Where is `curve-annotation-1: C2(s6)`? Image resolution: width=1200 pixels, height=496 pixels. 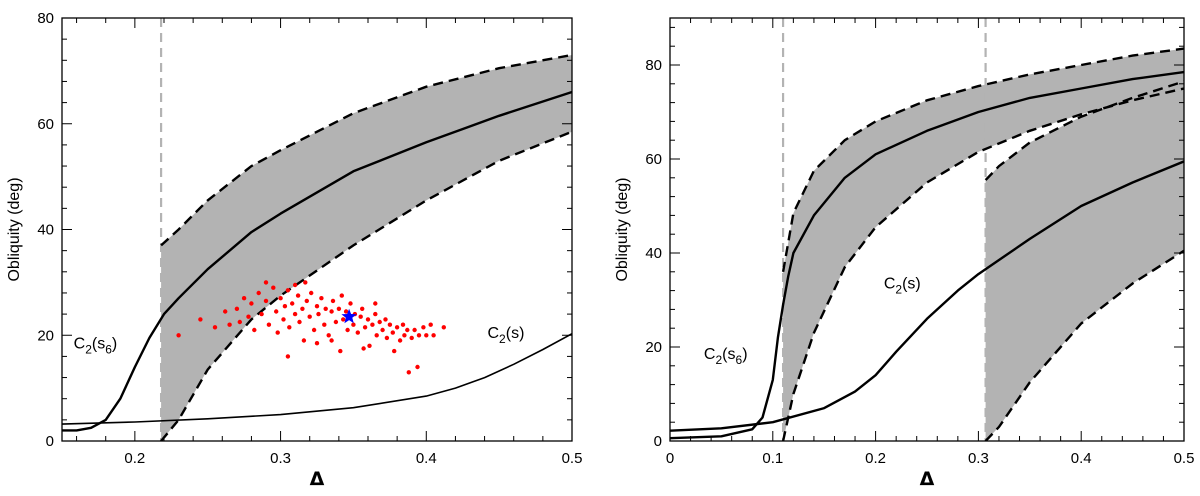
curve-annotation-1: C2(s6) is located at coordinates (726, 356).